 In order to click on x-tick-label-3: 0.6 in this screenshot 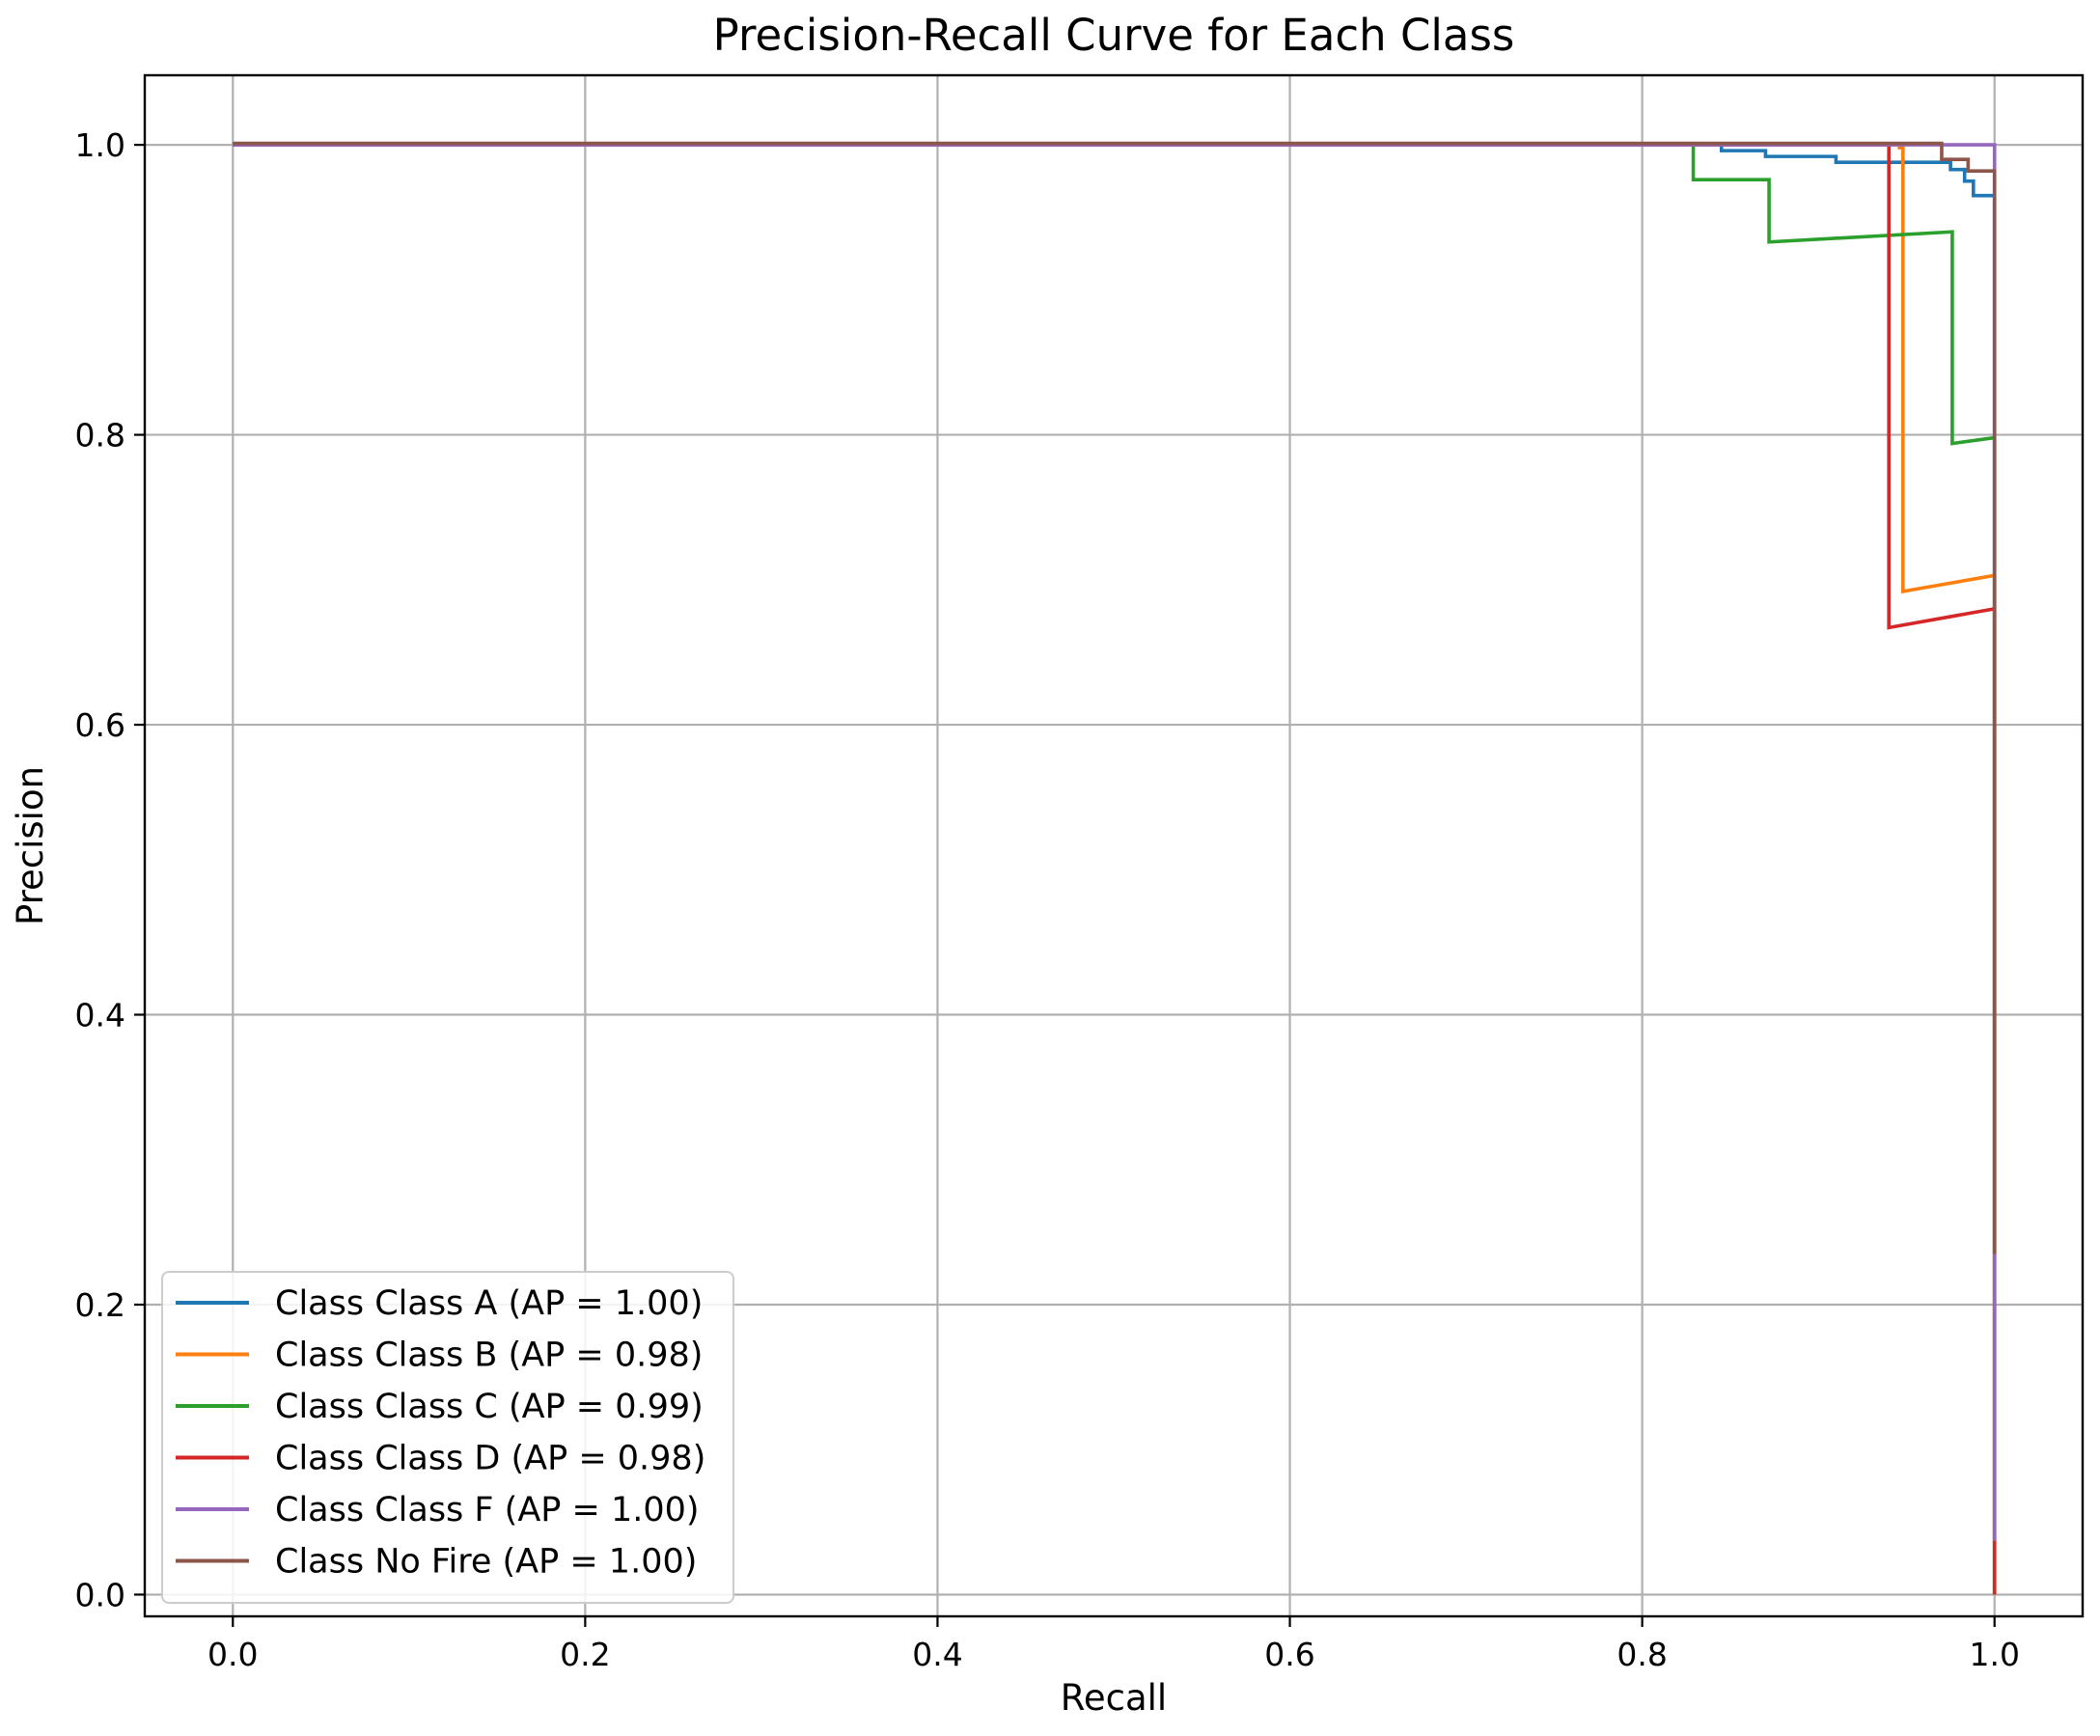, I will do `click(1289, 1655)`.